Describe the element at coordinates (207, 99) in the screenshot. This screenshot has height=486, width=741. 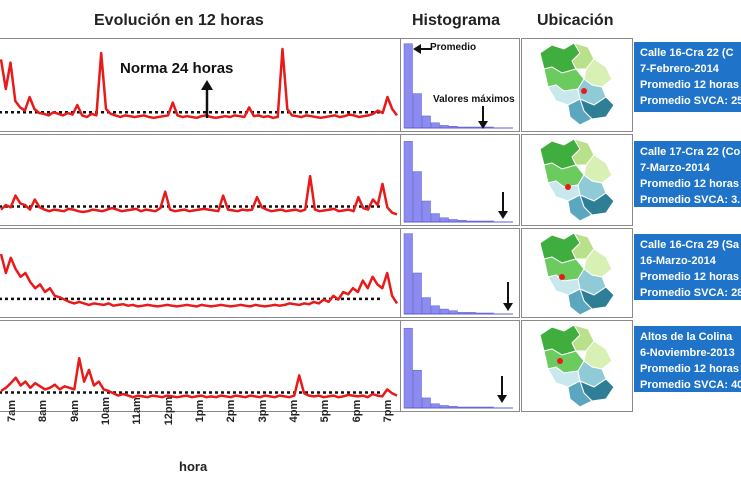
I see `norm-arrow` at that location.